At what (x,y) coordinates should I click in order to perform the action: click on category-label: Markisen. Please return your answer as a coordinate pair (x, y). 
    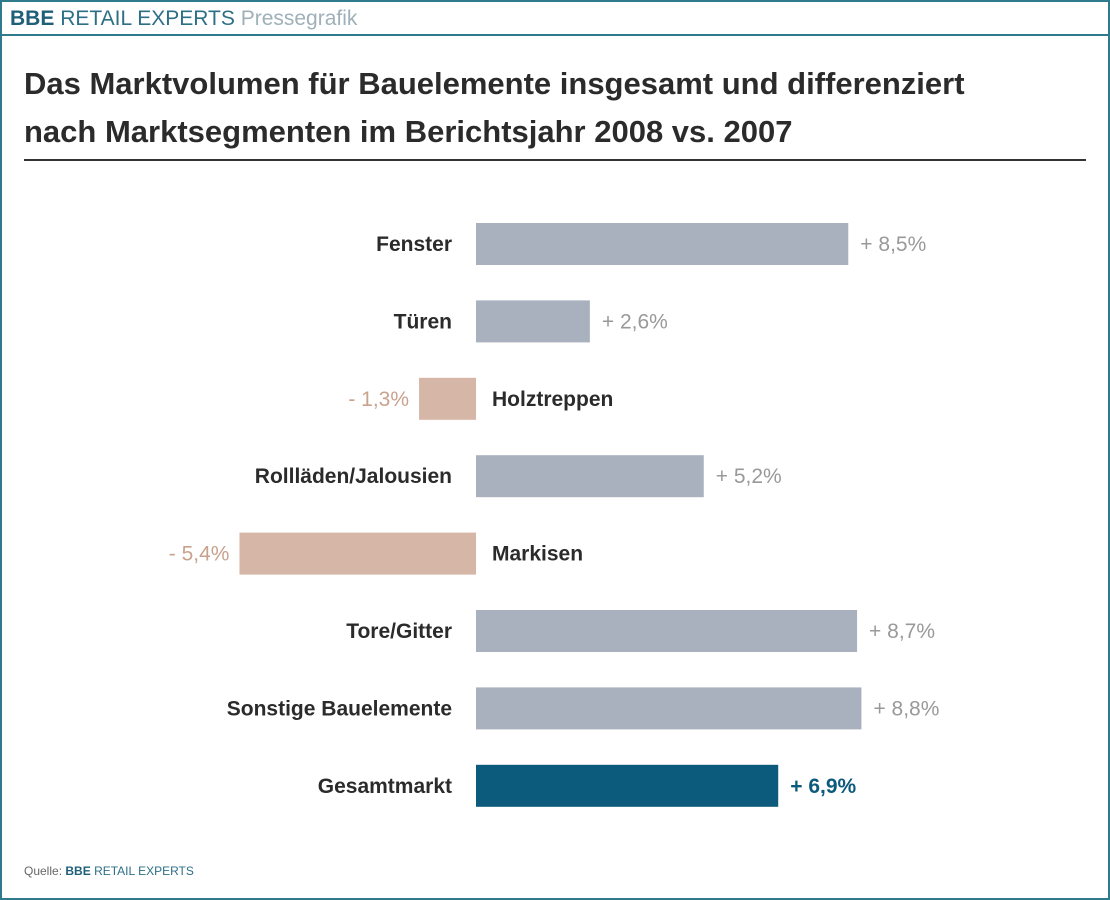
    Looking at the image, I should click on (537, 554).